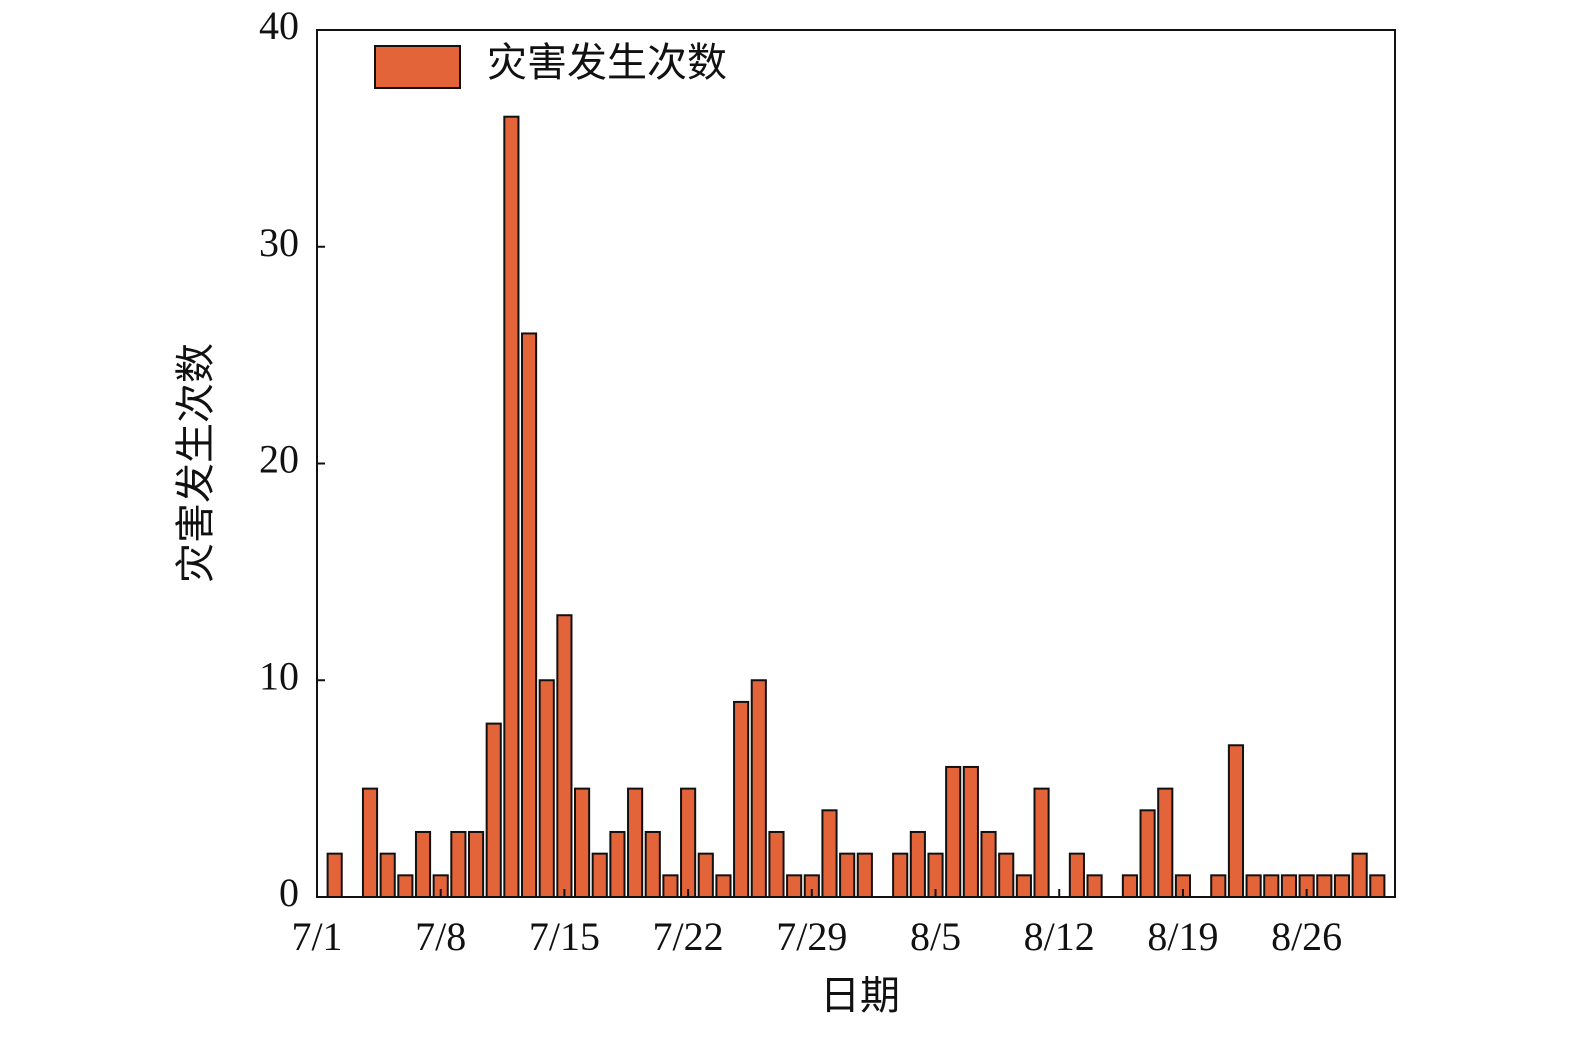 Image resolution: width=1575 pixels, height=1040 pixels. Describe the element at coordinates (1059, 936) in the screenshot. I see `x-tick-label: 8/12` at that location.